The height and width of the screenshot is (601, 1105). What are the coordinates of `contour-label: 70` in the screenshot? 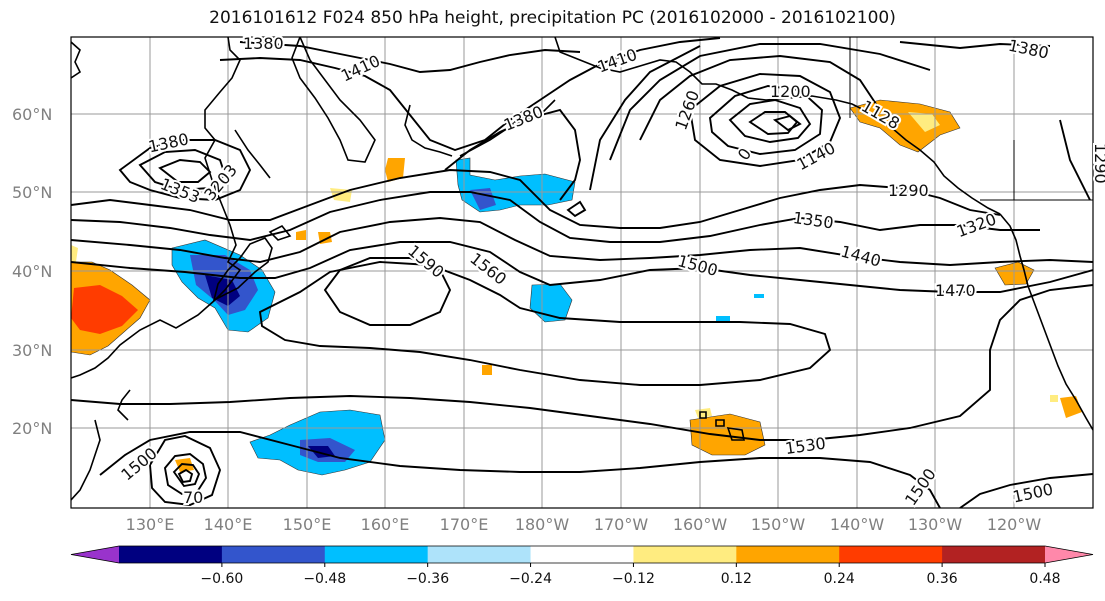 It's located at (193, 497).